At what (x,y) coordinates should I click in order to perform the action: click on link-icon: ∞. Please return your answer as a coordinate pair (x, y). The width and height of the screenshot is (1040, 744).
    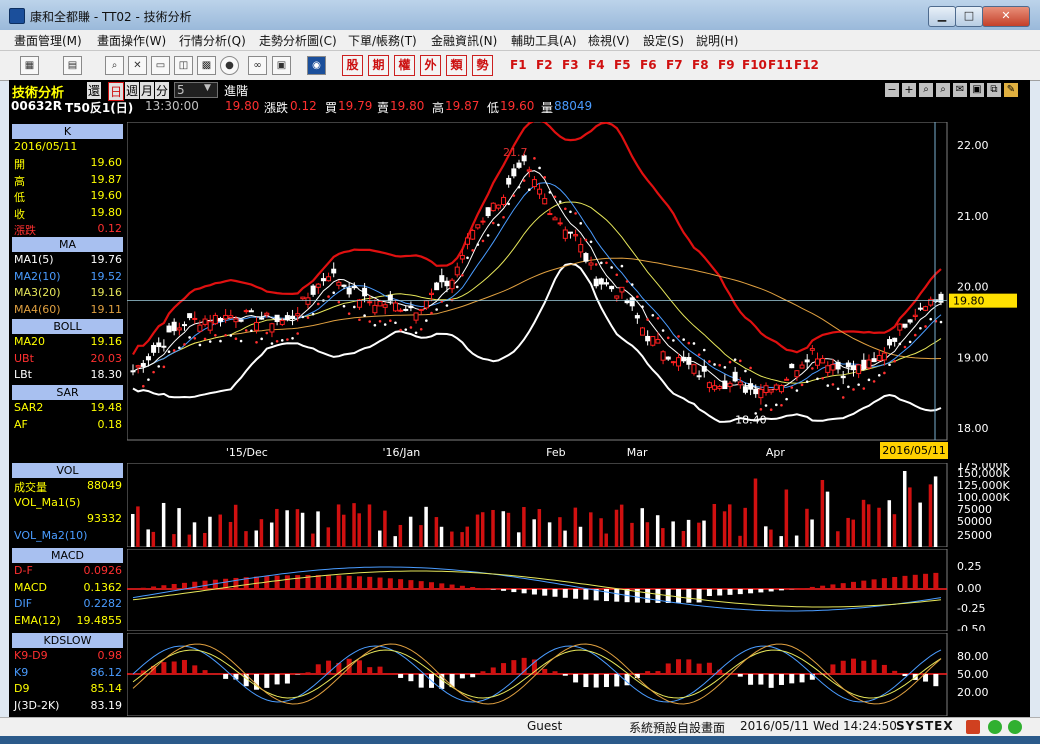
    Looking at the image, I should click on (257, 65).